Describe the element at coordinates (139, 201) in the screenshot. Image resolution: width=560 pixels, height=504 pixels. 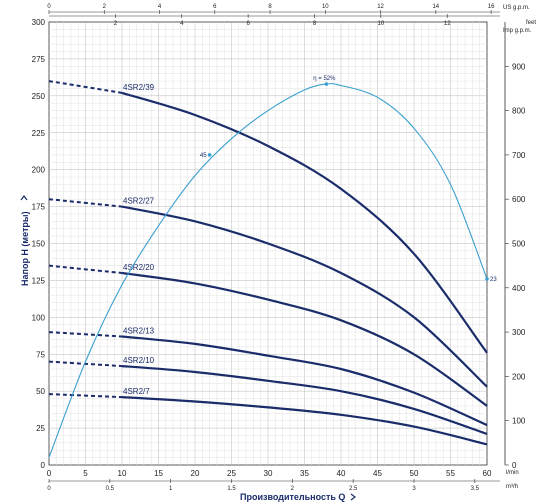
I see `series-label: 4SR2/27` at that location.